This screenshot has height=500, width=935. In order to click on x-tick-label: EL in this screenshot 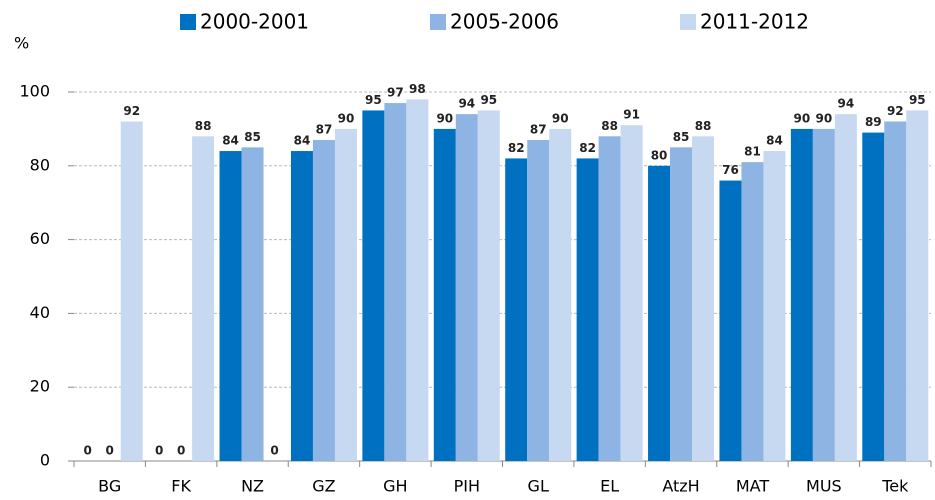, I will do `click(609, 486)`.